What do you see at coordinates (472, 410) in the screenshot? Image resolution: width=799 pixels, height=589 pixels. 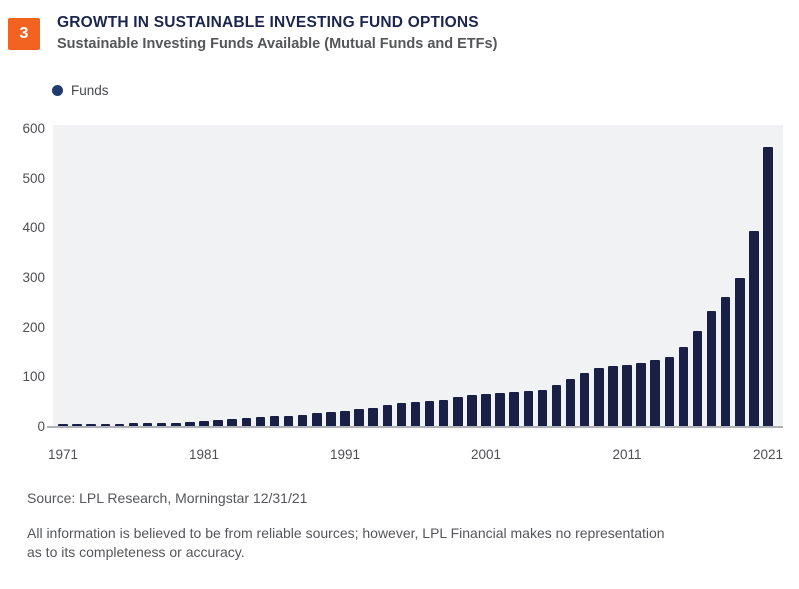 I see `bar-2000` at bounding box center [472, 410].